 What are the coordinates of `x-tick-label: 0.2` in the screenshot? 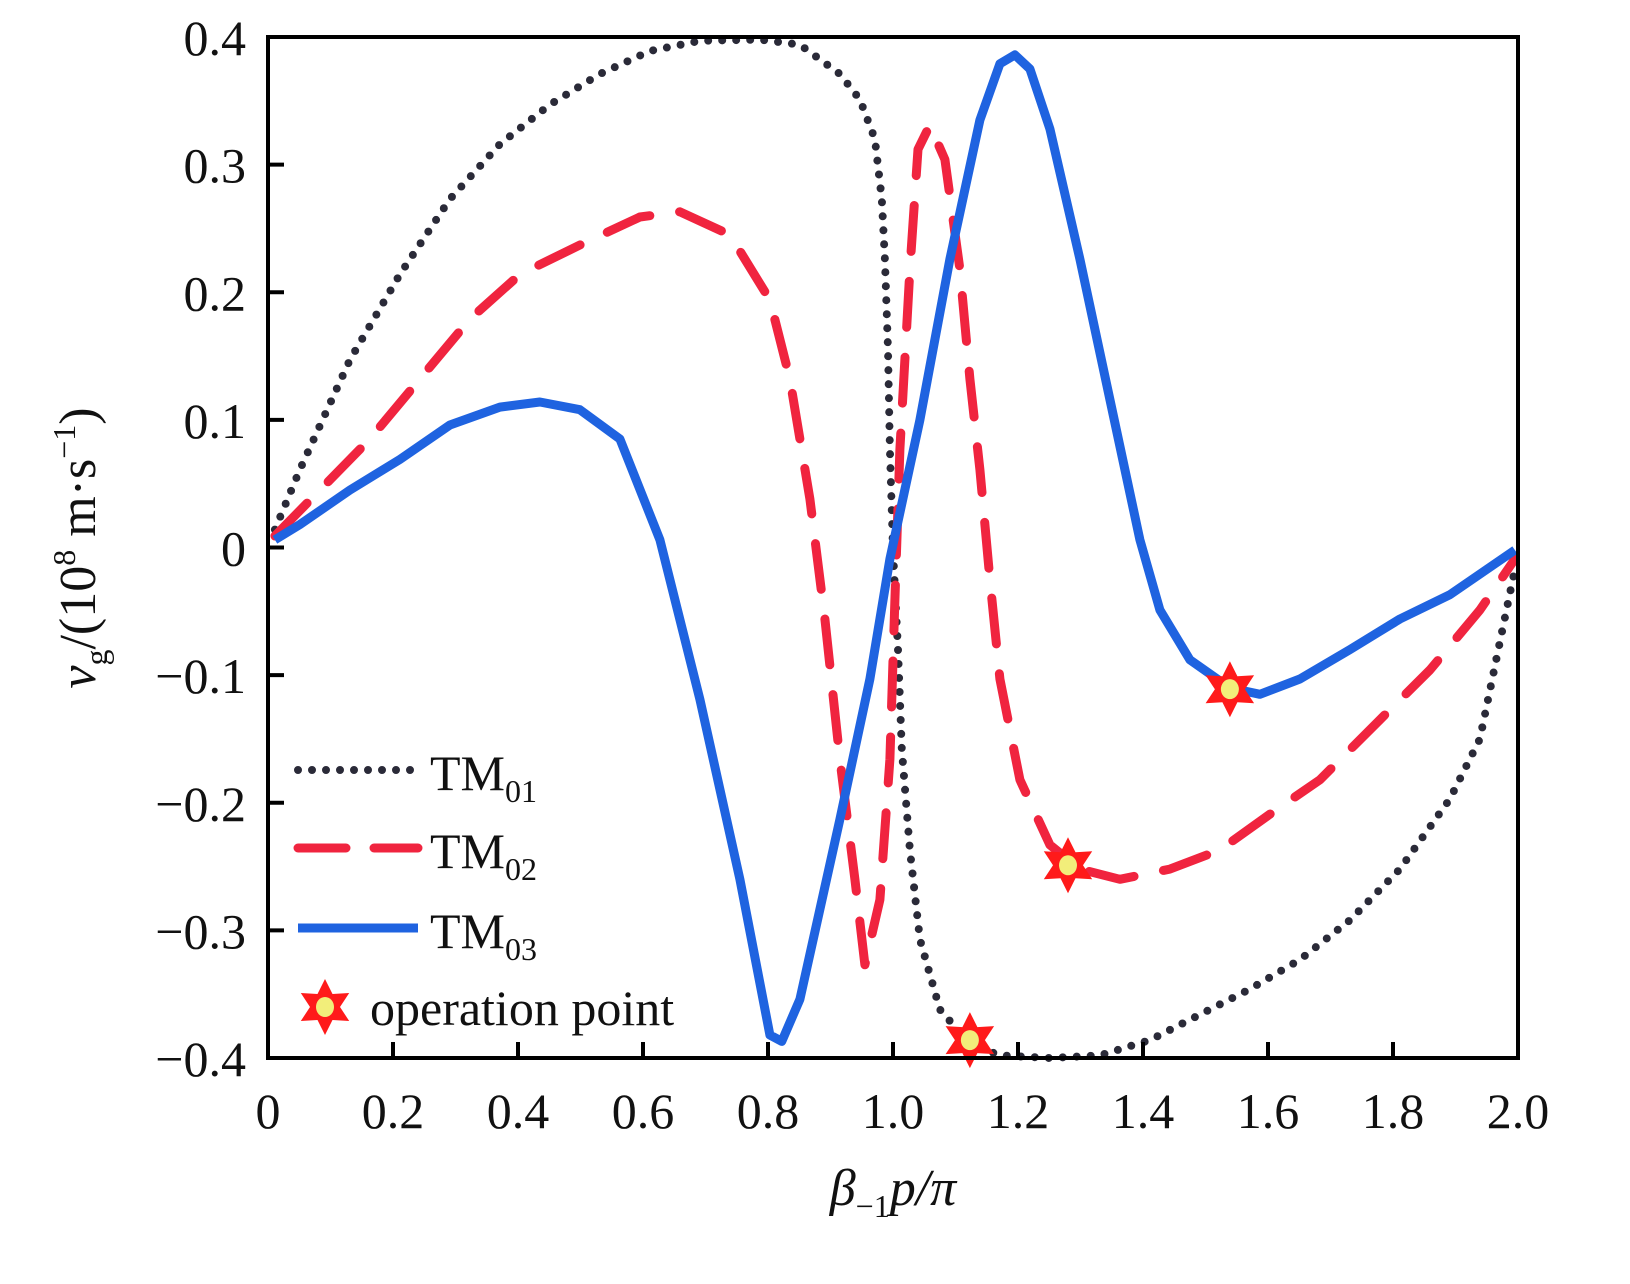 It's located at (393, 1111).